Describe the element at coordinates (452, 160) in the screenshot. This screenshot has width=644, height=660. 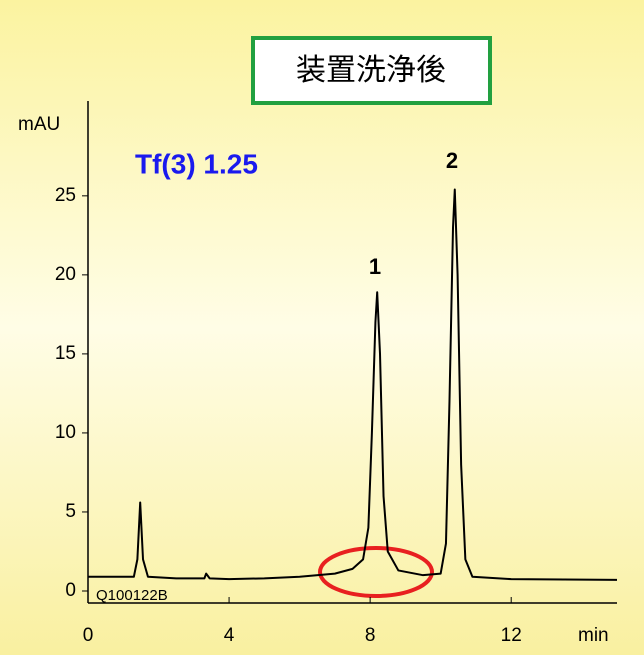
I see `peak-label: 2` at that location.